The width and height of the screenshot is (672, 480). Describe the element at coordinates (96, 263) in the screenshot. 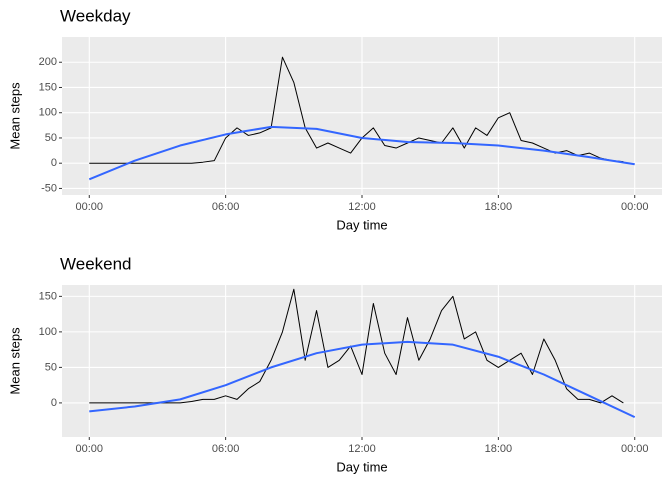

I see `panel-title: Weekend` at that location.